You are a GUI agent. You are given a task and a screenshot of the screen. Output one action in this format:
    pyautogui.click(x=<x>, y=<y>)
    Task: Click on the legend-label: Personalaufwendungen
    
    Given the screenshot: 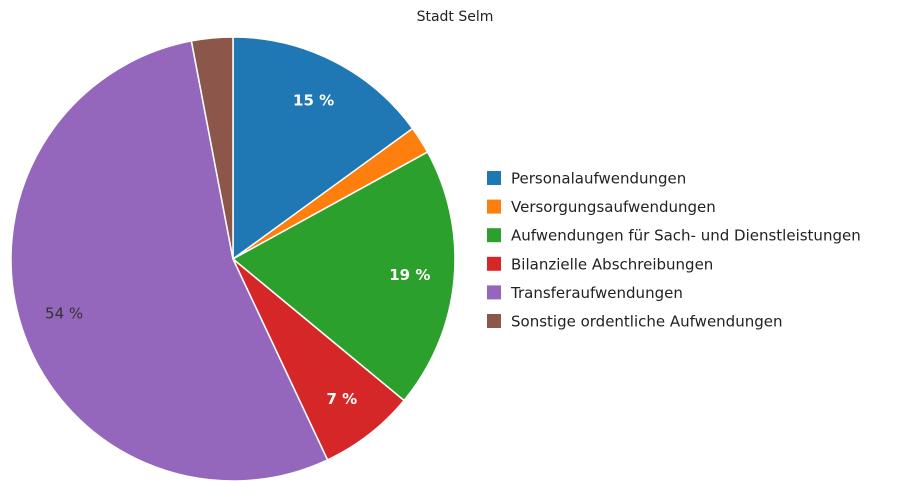 What is the action you would take?
    pyautogui.click(x=598, y=179)
    